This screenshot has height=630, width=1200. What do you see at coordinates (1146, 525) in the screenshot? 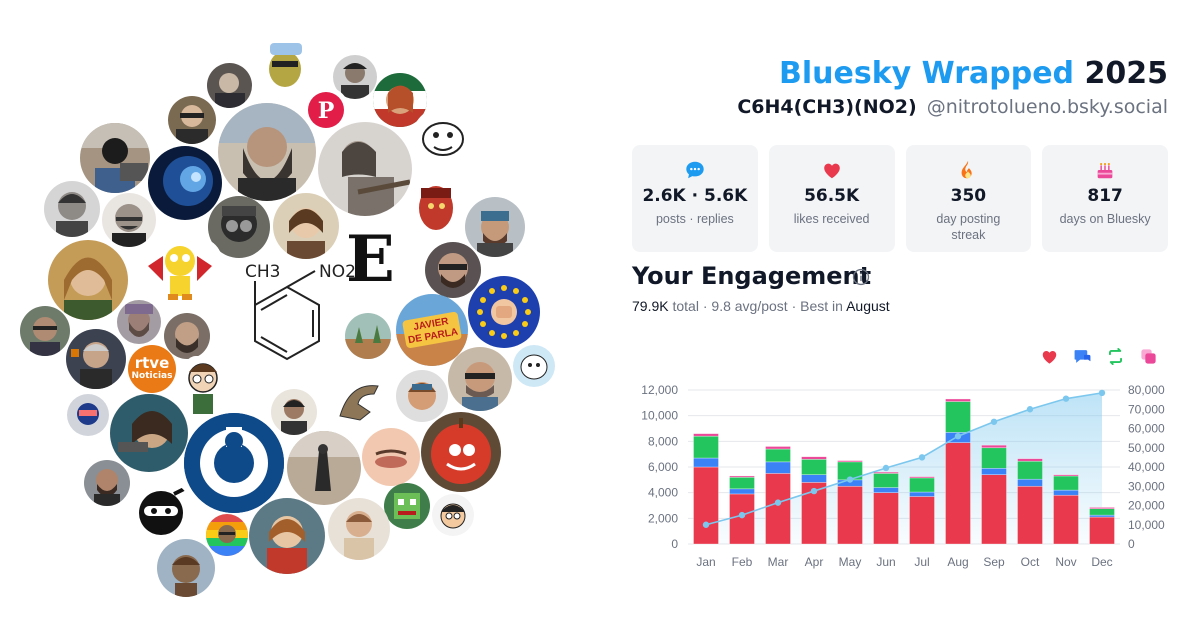
I see `y-tick-right: 10,000` at bounding box center [1146, 525].